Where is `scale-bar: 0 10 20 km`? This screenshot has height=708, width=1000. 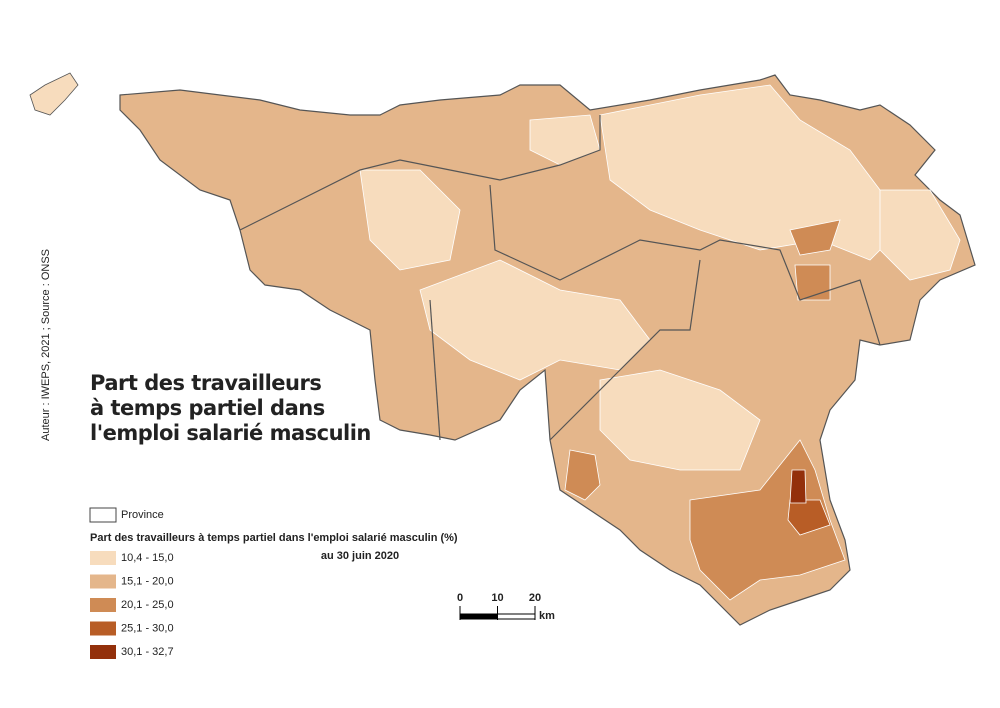
scale-bar: 0 10 20 km is located at coordinates (506, 607).